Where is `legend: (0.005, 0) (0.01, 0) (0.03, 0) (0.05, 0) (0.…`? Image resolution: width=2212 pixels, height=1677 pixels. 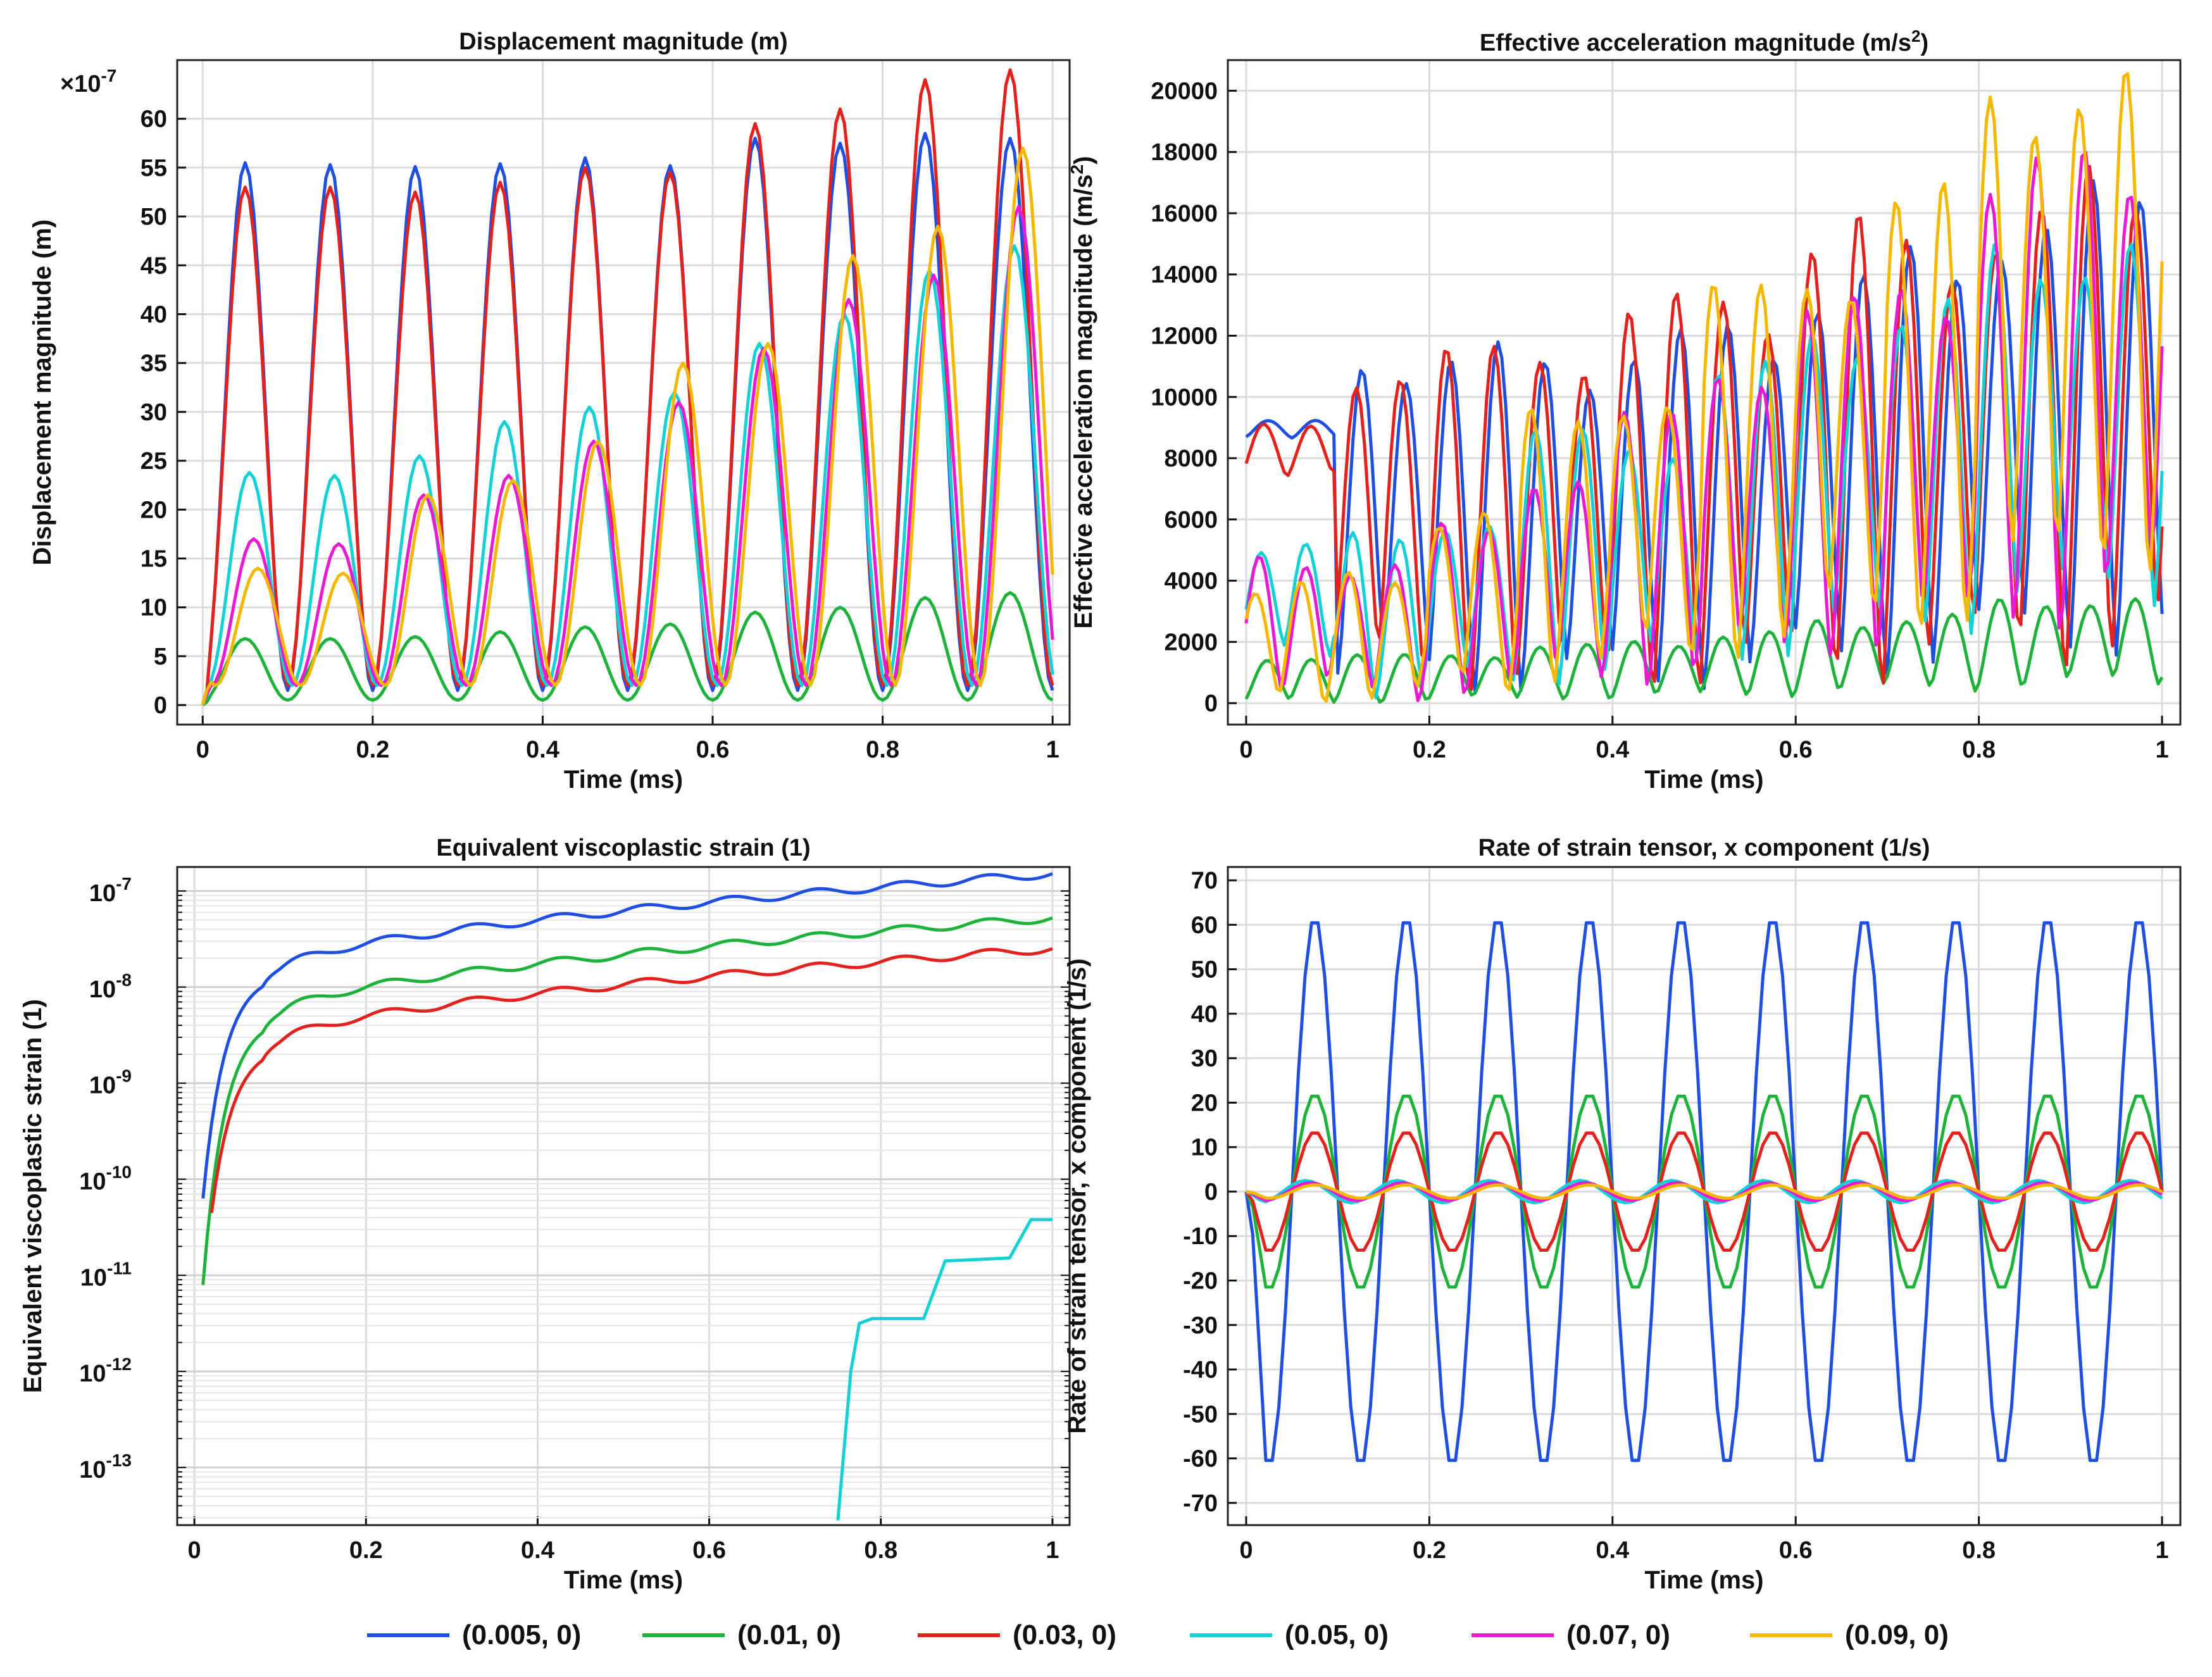
legend: (0.005, 0) (0.01, 0) (0.03, 0) (0.05, 0) (0.… is located at coordinates (1158, 1634).